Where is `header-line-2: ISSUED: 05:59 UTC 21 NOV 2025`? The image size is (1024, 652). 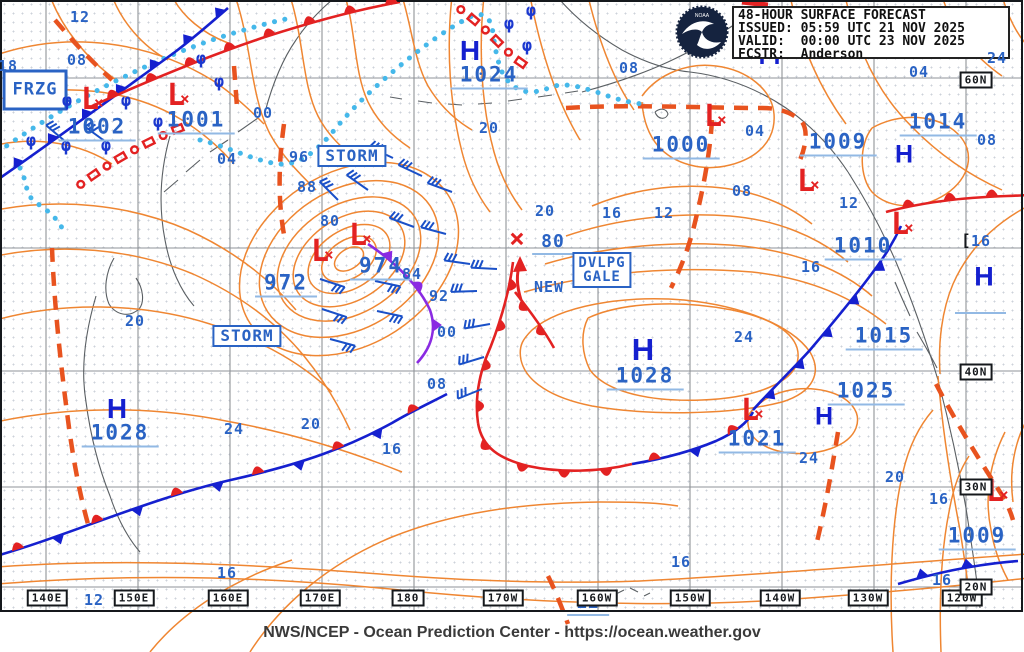
header-line-2: ISSUED: 05:59 UTC 21 NOV 2025 is located at coordinates (851, 28).